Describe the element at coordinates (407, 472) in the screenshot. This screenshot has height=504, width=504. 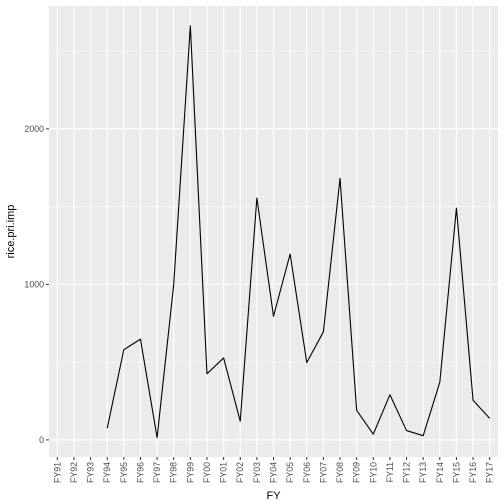
I see `x-tick-label: FY12` at that location.